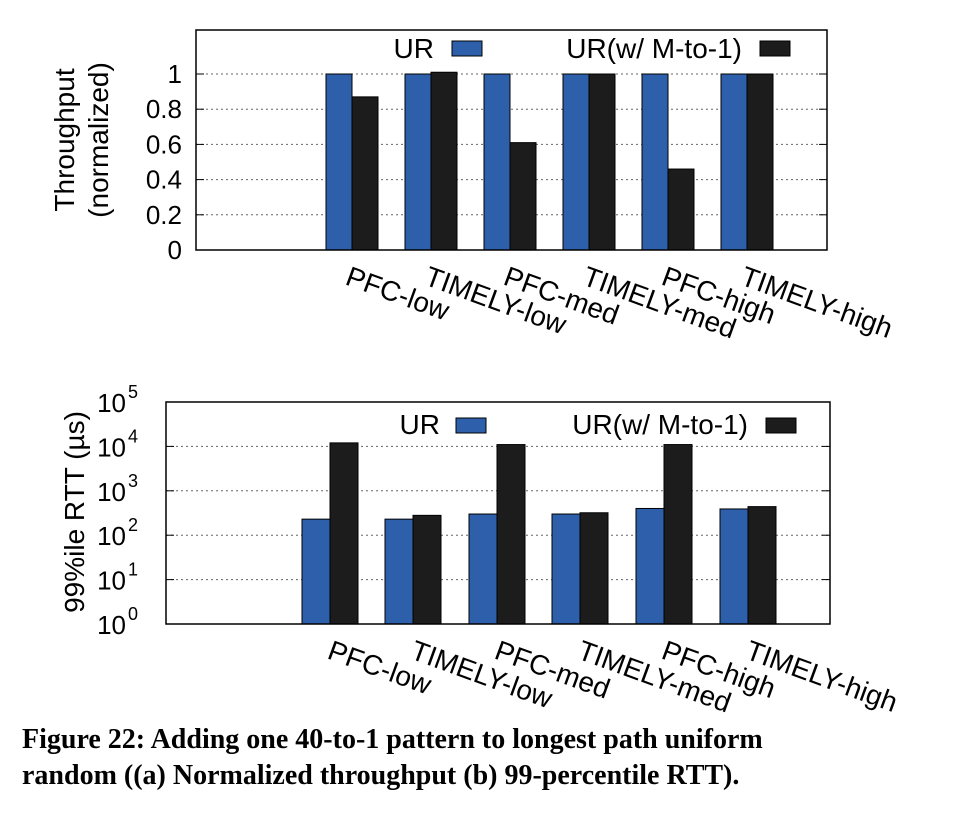 This screenshot has width=972, height=816. Describe the element at coordinates (175, 250) in the screenshot. I see `y-tick-label: 0` at that location.